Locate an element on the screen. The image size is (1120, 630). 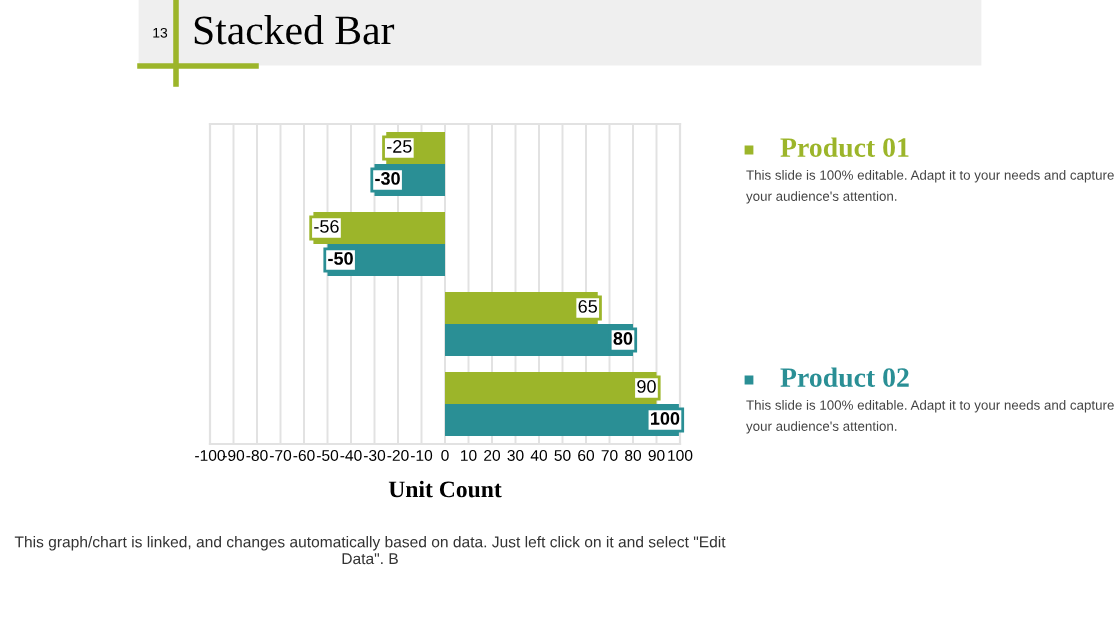
data-label: -56 is located at coordinates (326, 226).